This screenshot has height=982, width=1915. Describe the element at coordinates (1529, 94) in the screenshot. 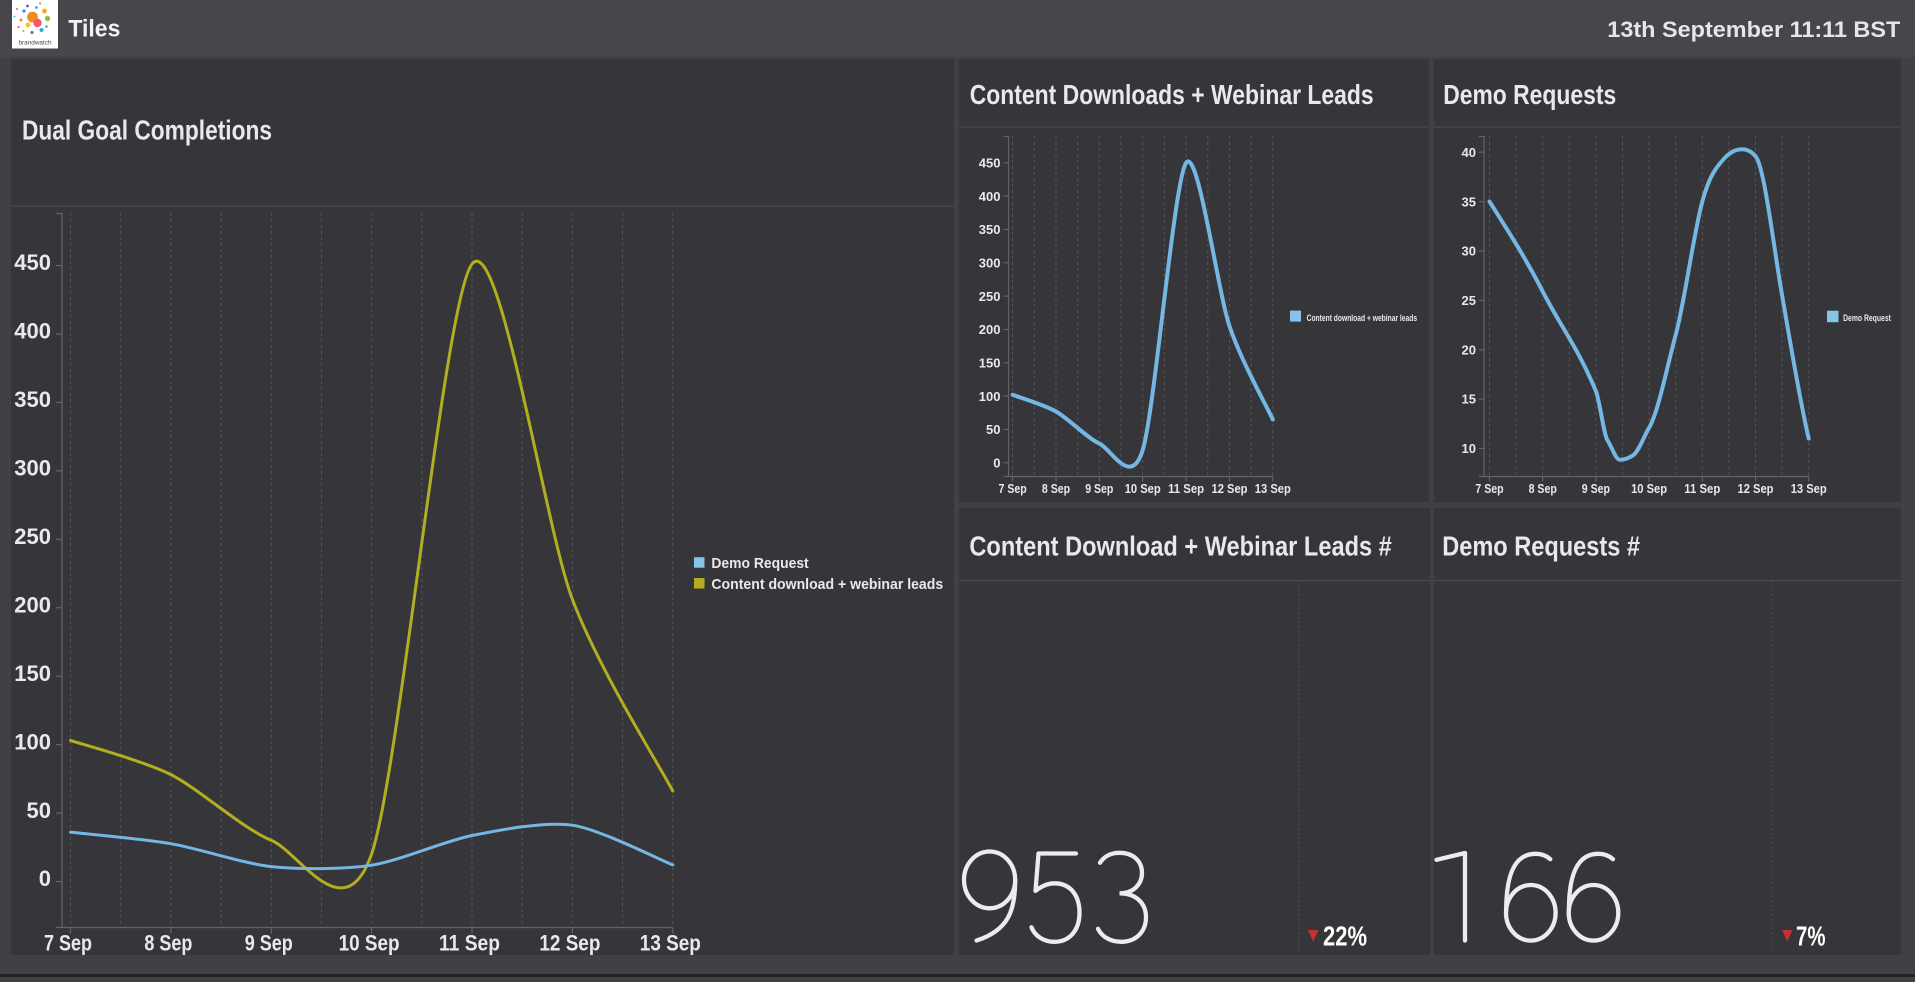

I see `svg-text: Demo Requests` at that location.